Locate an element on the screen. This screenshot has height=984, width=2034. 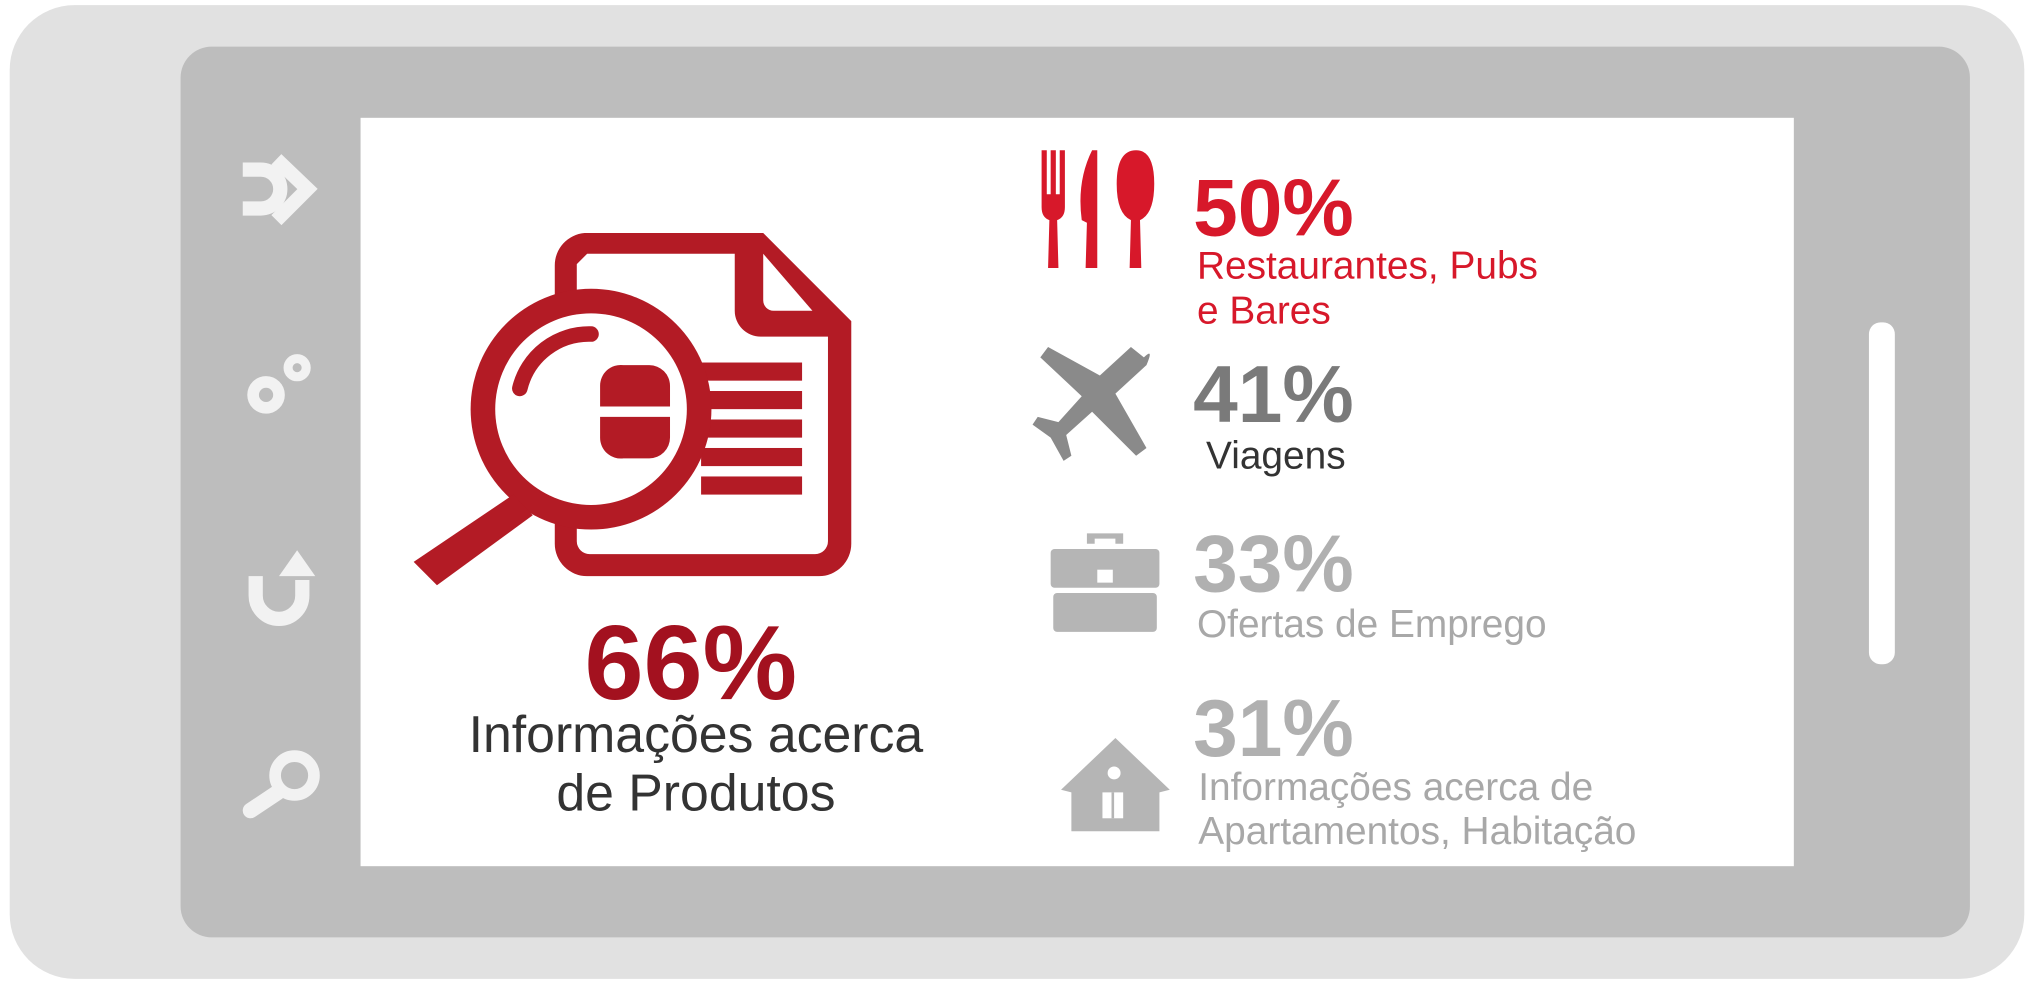
housing-icon is located at coordinates (1115, 785).